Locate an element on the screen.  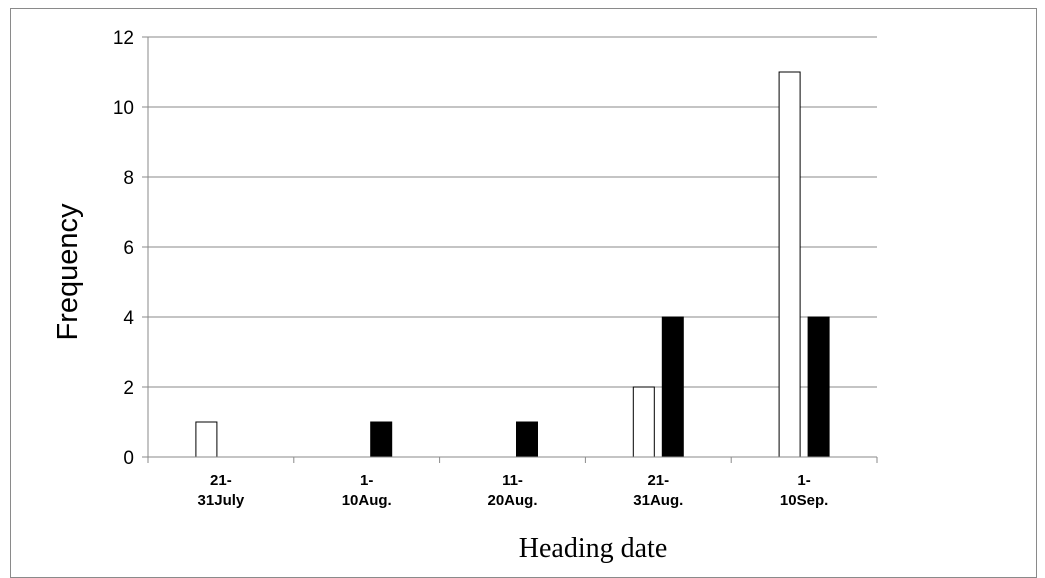
y-tick-label: 12 is located at coordinates (123, 38).